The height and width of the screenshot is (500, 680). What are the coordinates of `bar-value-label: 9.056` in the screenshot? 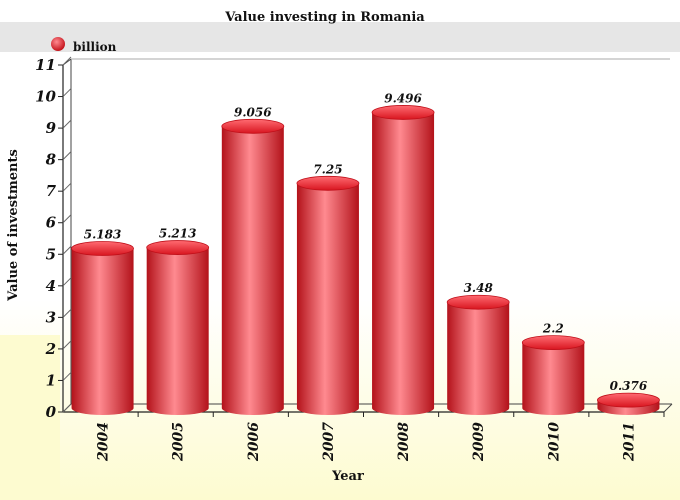 It's located at (253, 112).